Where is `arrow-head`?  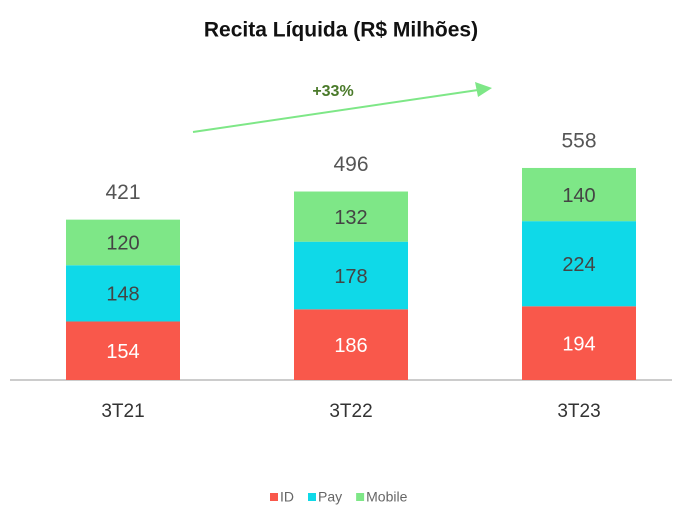 arrow-head is located at coordinates (483, 89).